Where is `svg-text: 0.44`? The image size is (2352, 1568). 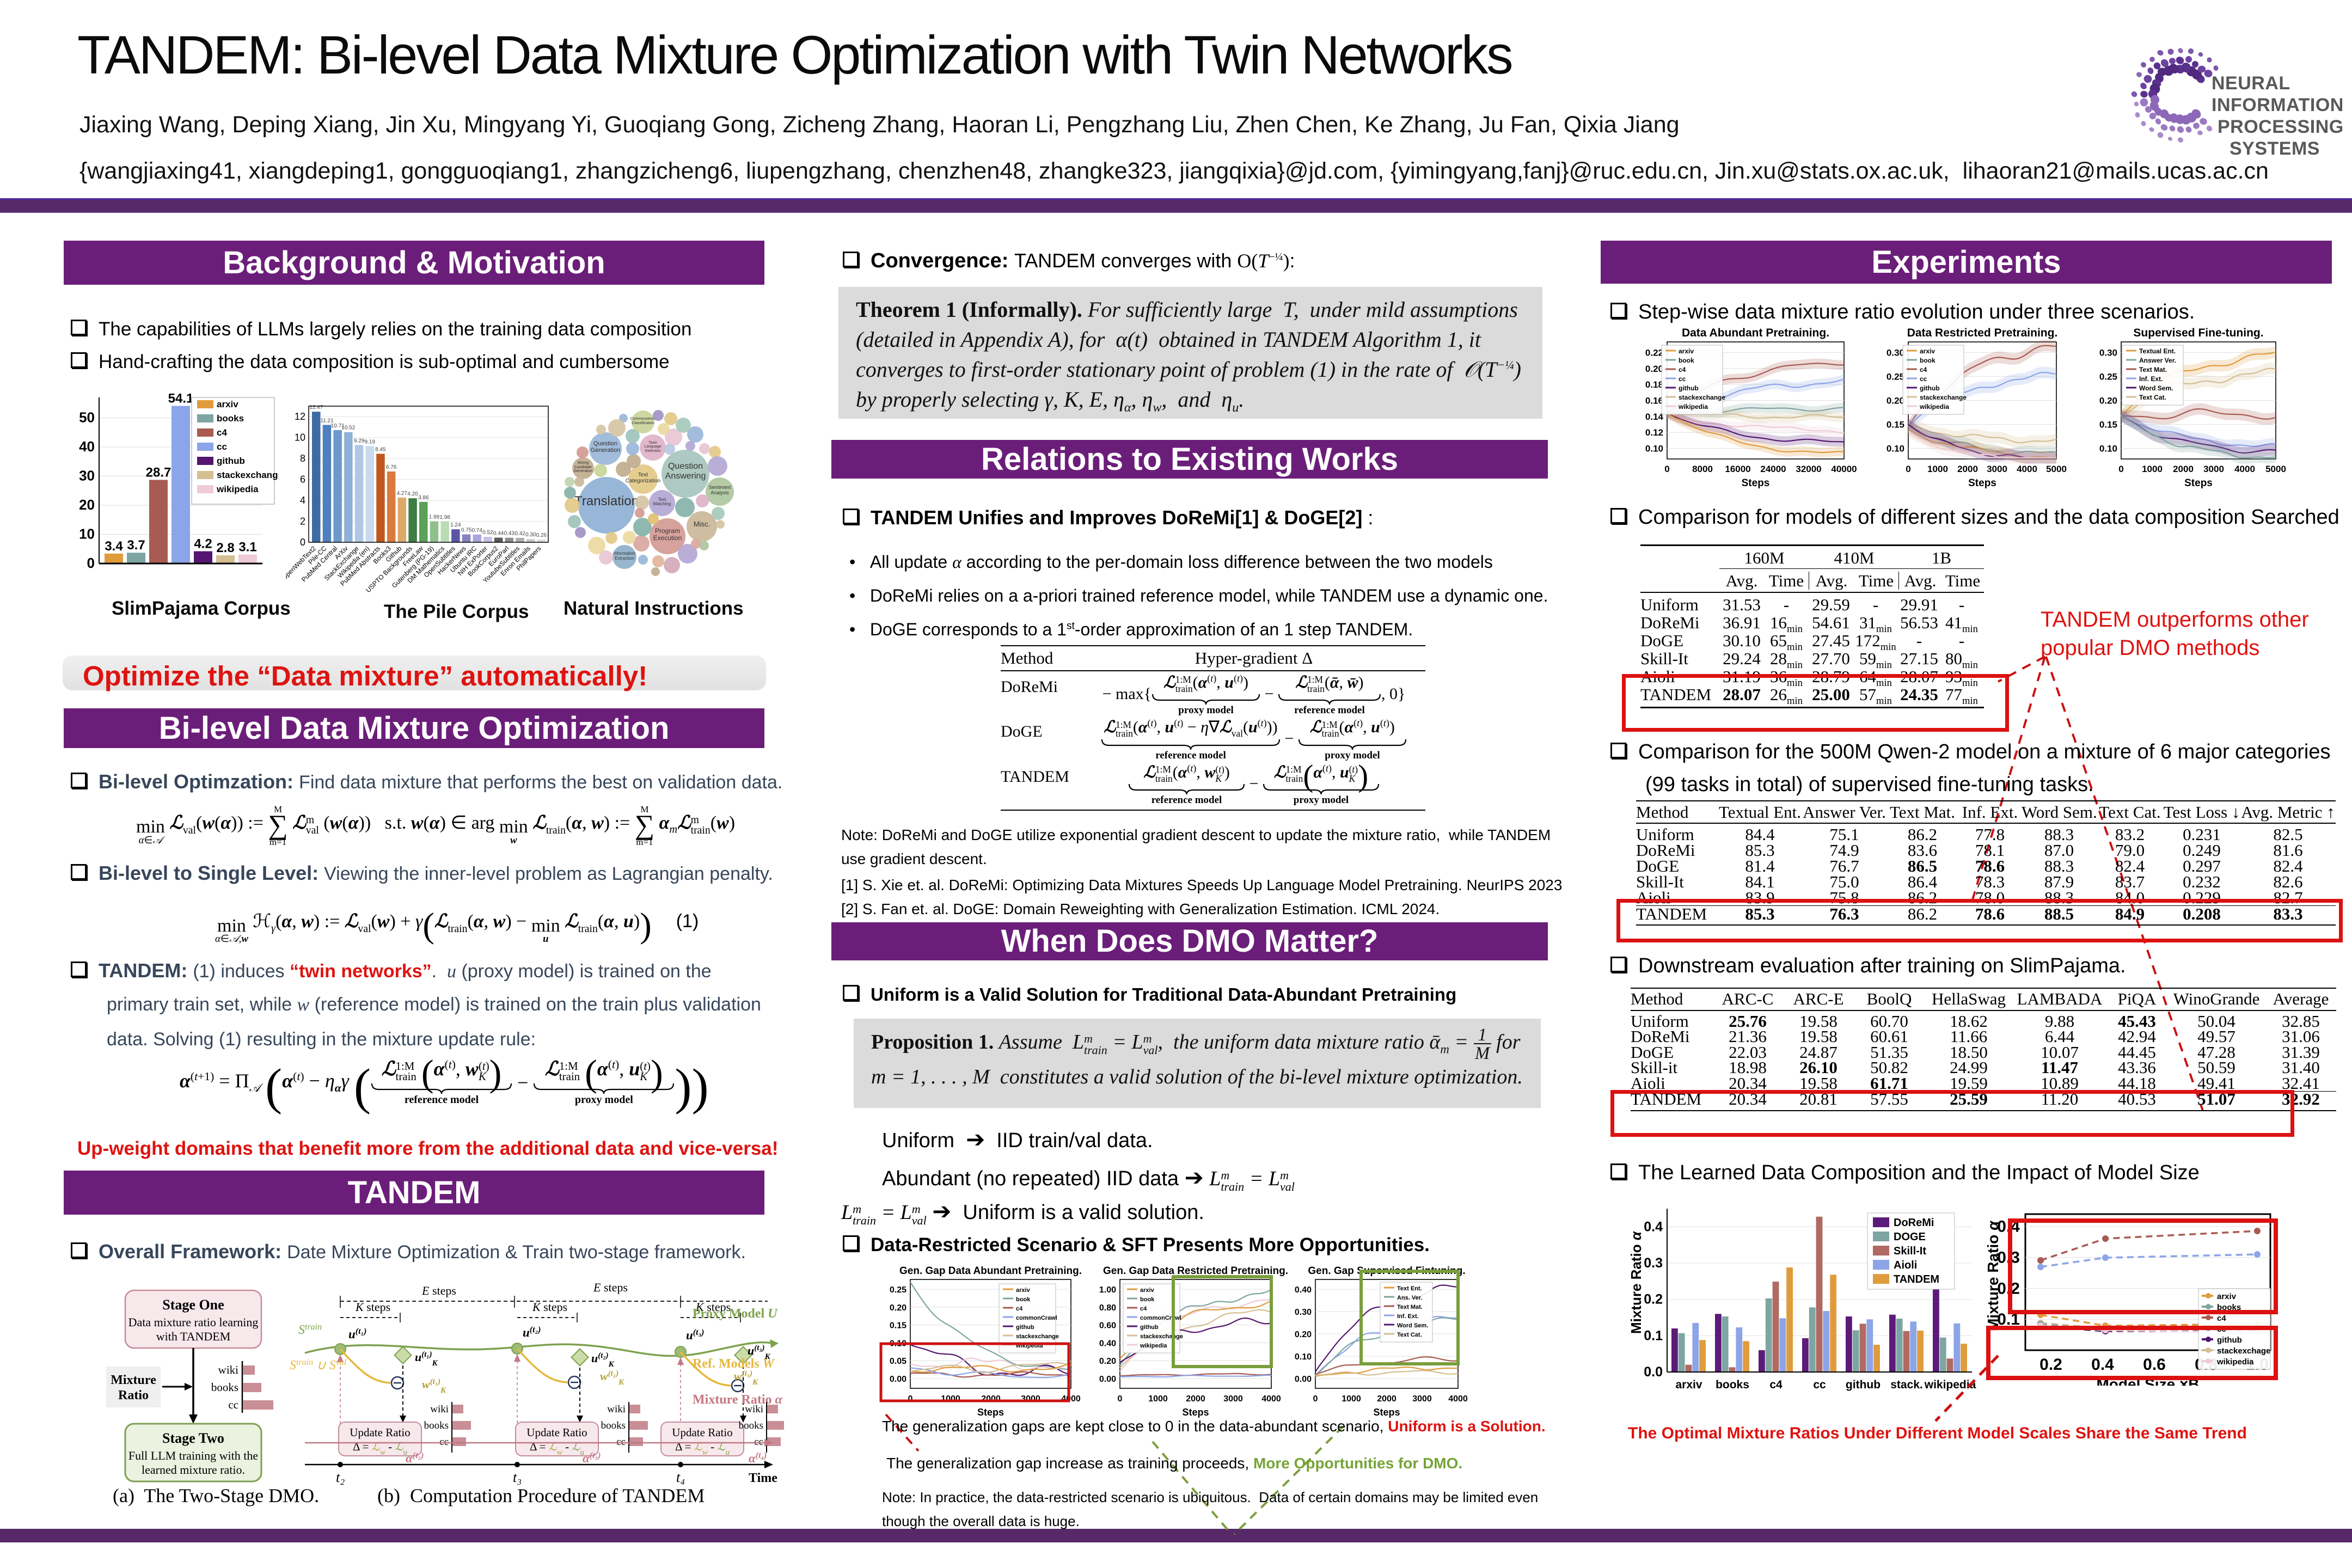
svg-text: 0.44 is located at coordinates (498, 534).